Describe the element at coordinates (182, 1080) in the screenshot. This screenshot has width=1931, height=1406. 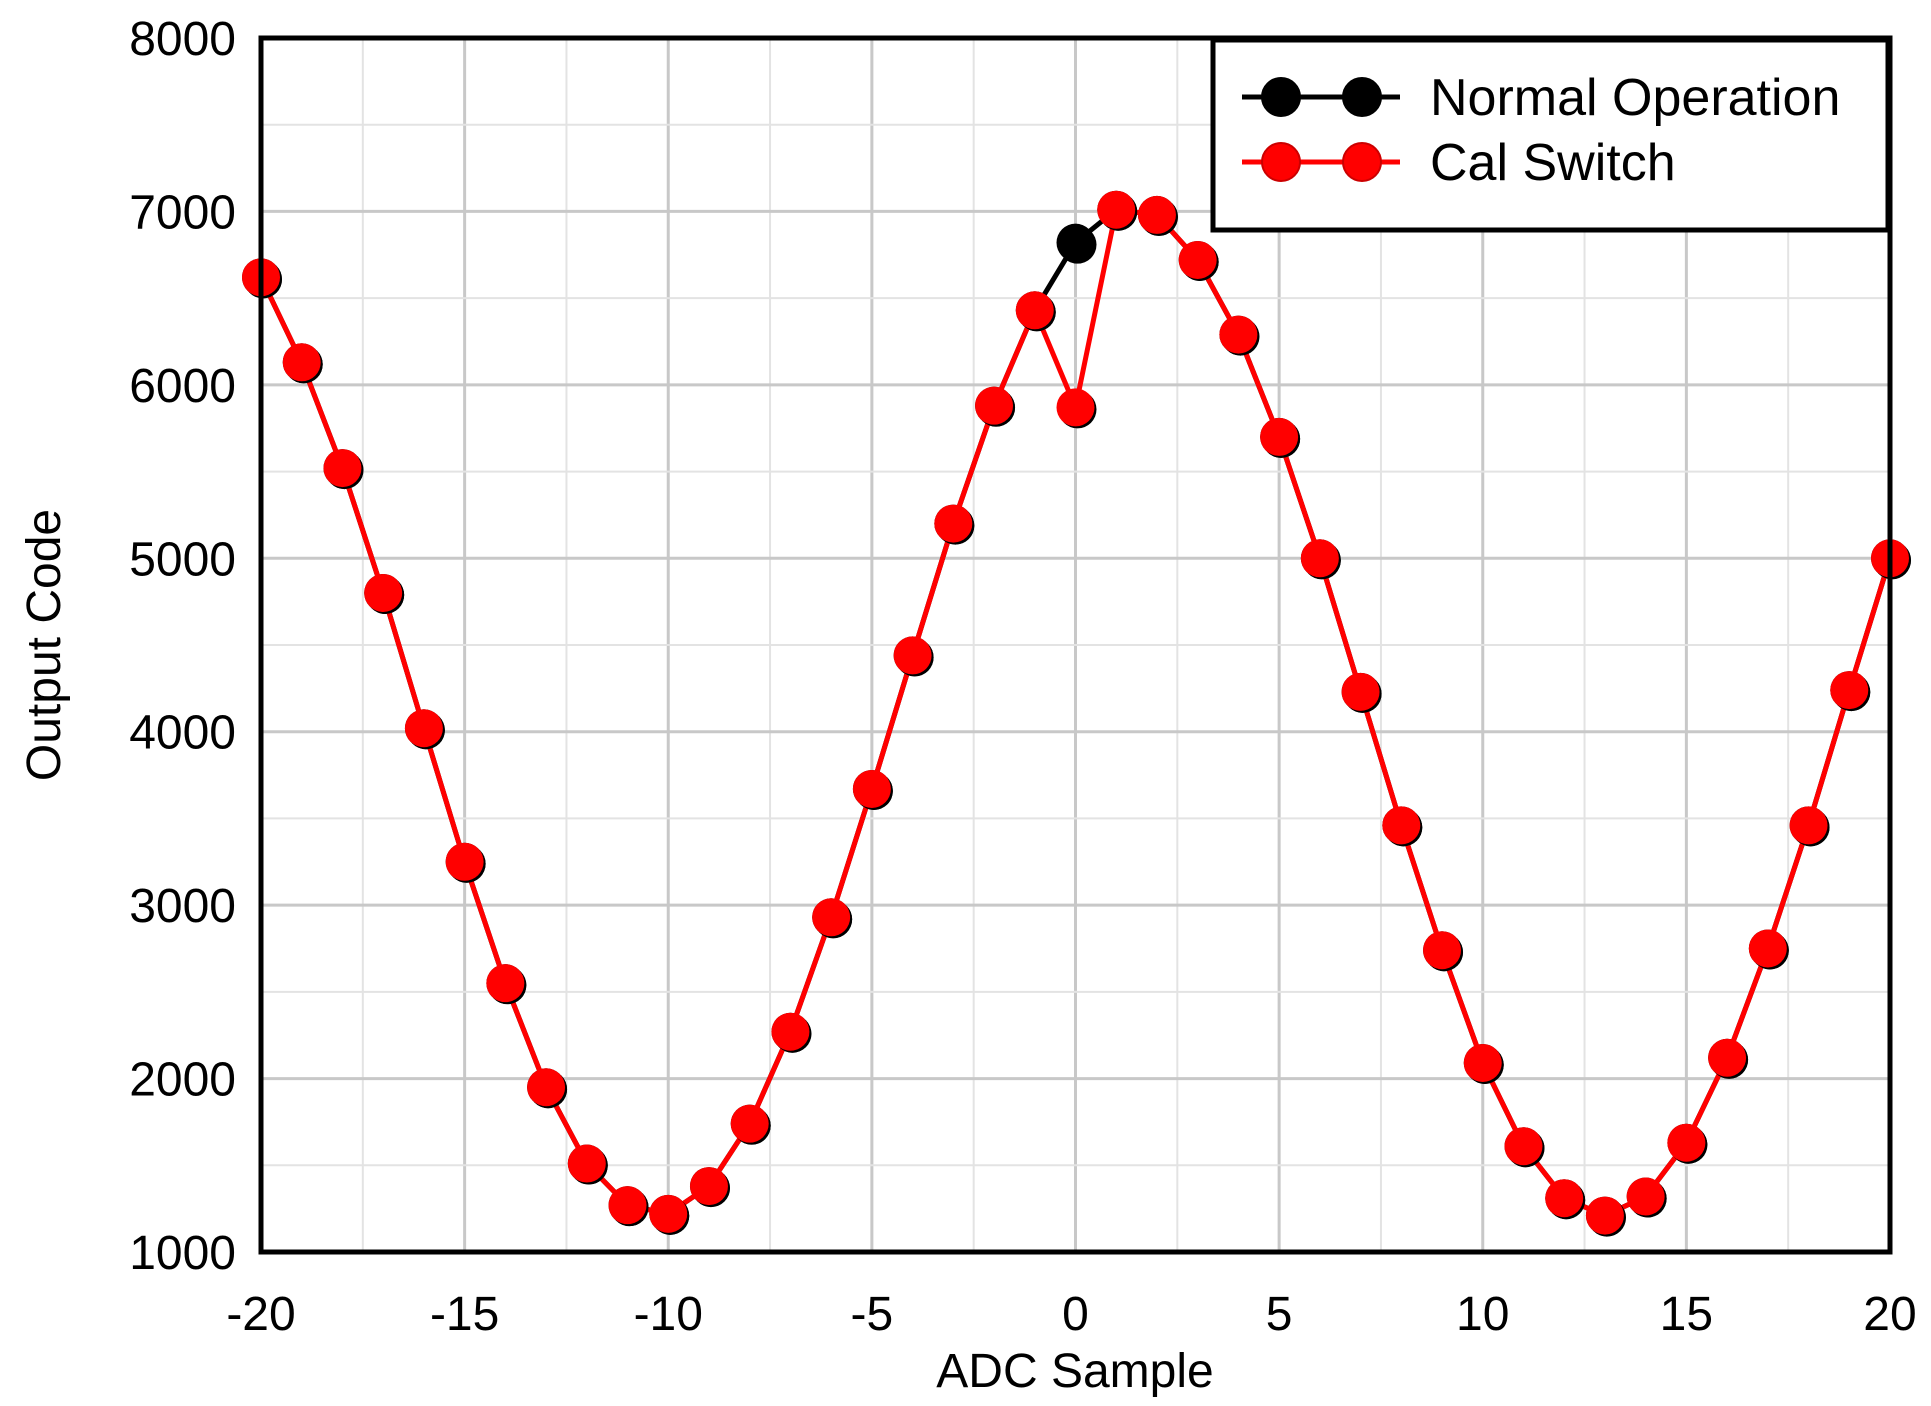
I see `y-tick-label: 2000` at that location.